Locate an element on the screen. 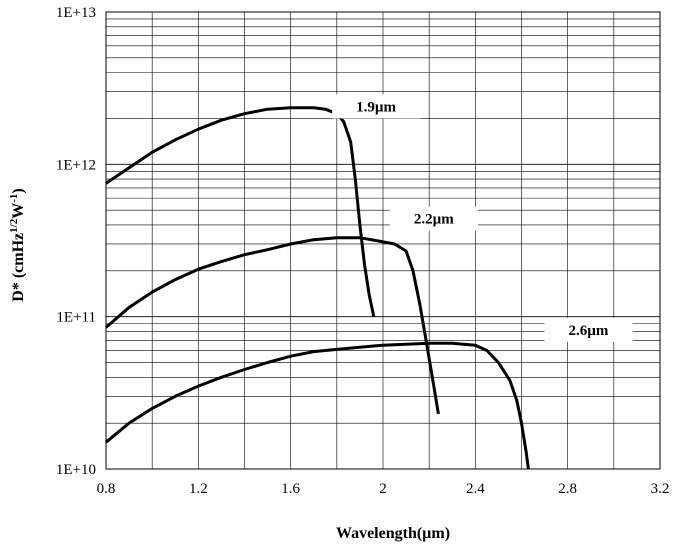  y-axis-title-sup2: -1 is located at coordinates (14, 198).